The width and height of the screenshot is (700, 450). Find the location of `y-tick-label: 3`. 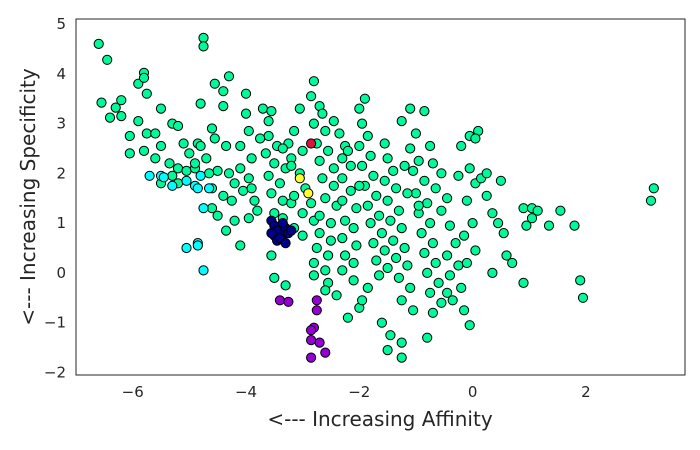

y-tick-label: 3 is located at coordinates (61, 124).